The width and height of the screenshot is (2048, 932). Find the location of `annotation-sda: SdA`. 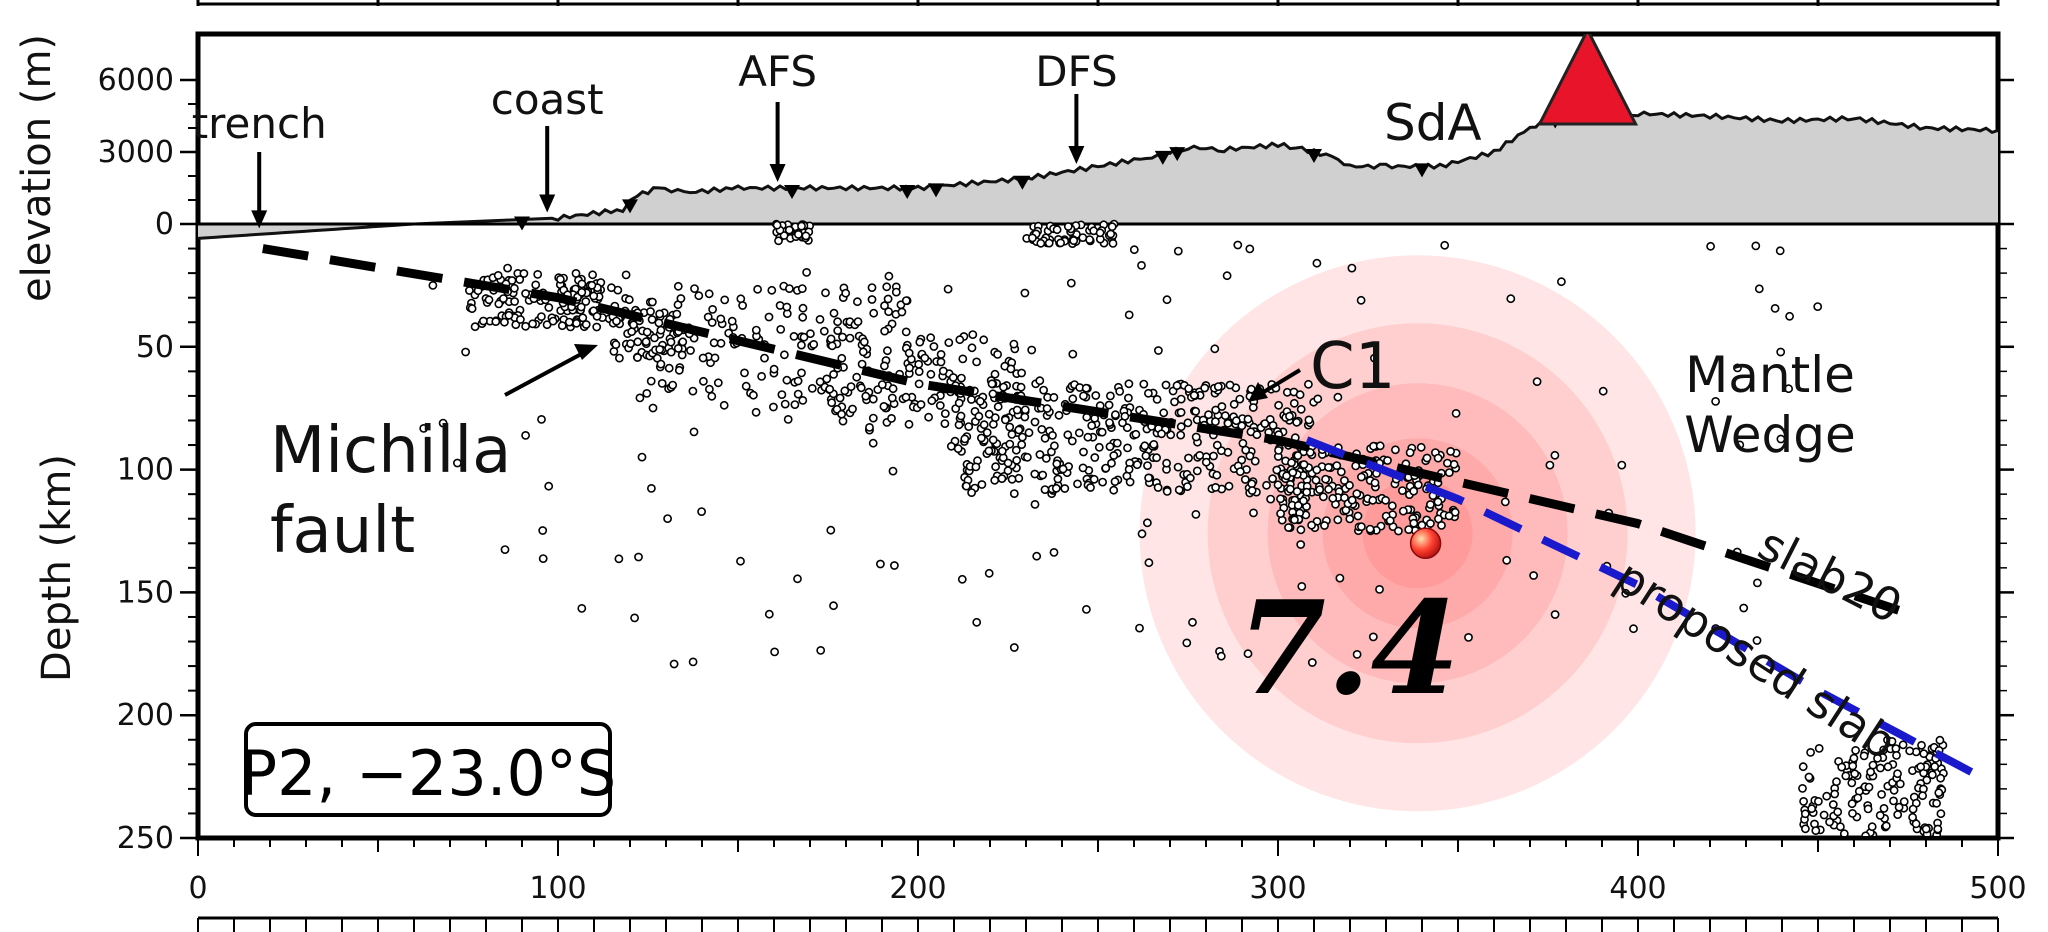

annotation-sda: SdA is located at coordinates (1433, 123).